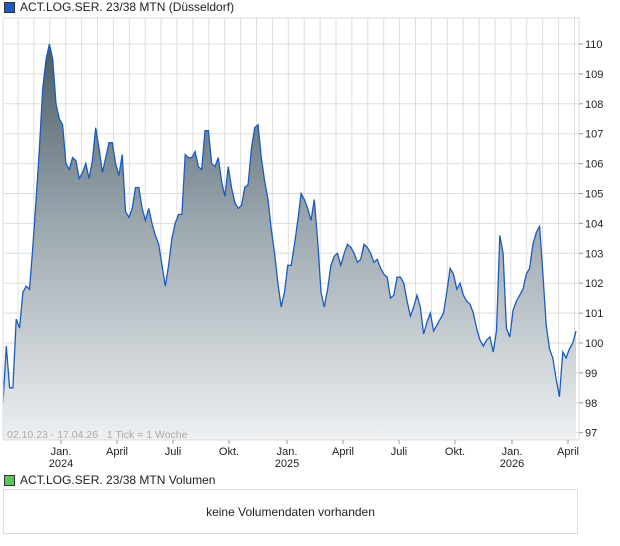  Describe the element at coordinates (61, 464) in the screenshot. I see `x-tick-year: 2024` at that location.